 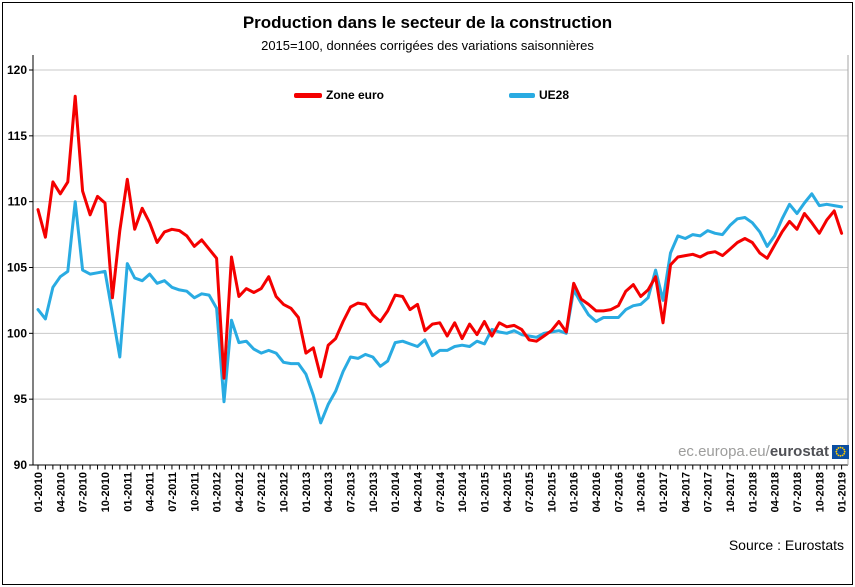 What do you see at coordinates (61, 492) in the screenshot?
I see `x-axis-tick-label: 04-2010` at bounding box center [61, 492].